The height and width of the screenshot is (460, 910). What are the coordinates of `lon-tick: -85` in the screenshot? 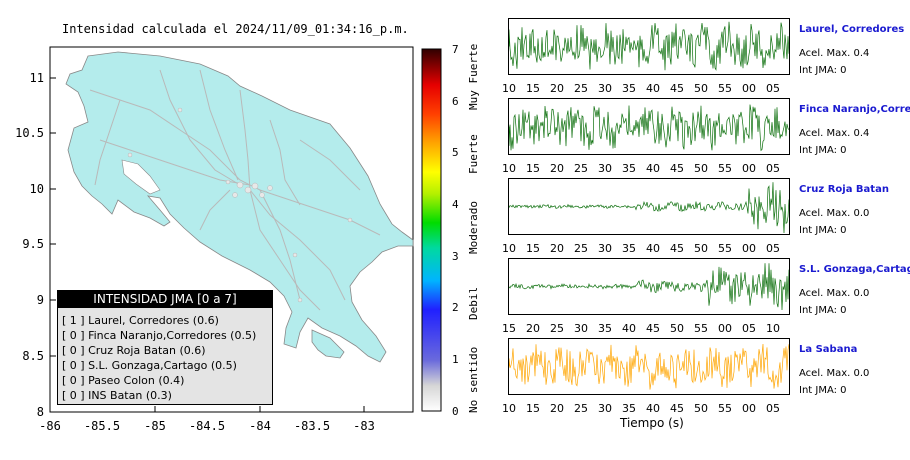 It's located at (155, 426).